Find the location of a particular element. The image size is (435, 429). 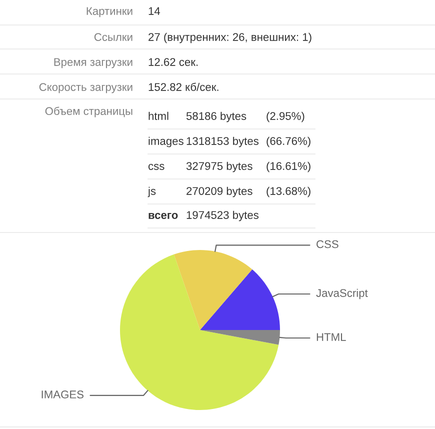

text: 58186 bytes is located at coordinates (216, 117).